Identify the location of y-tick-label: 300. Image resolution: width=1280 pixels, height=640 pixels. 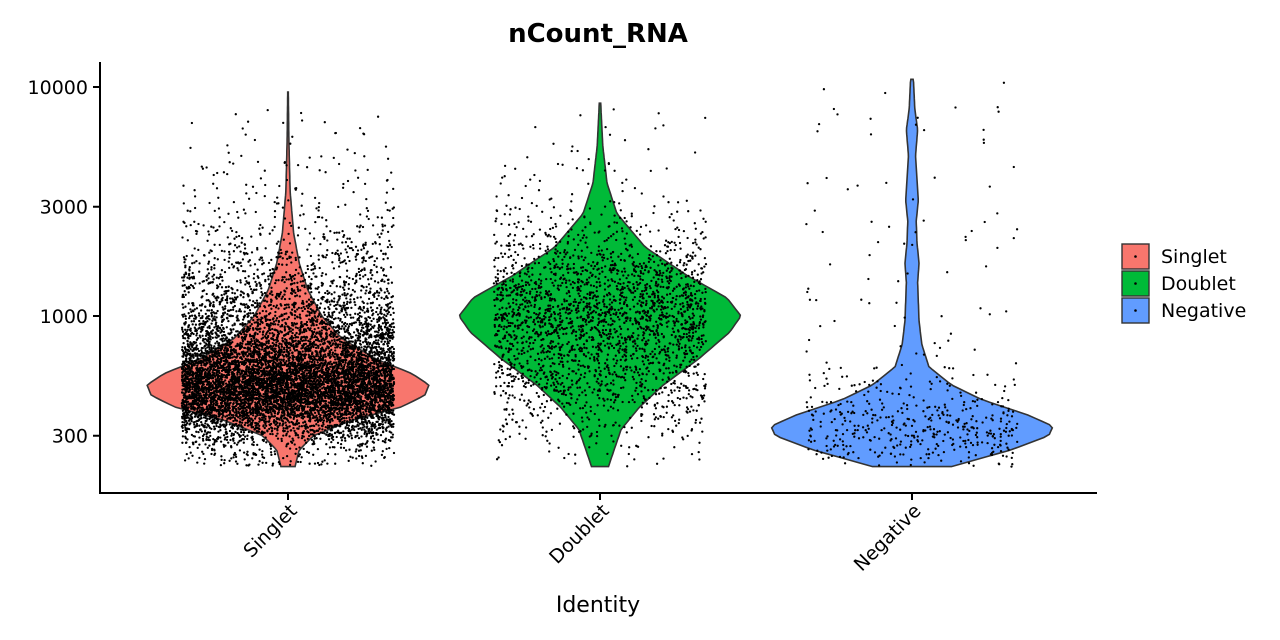
(70, 437).